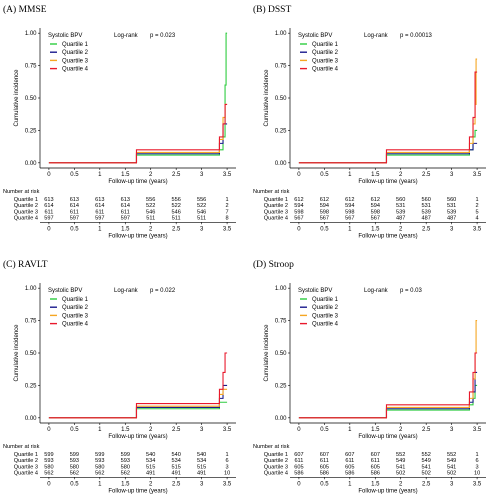 Image resolution: width=492 pixels, height=500 pixels. I want to click on risk-cell: 491, so click(150, 474).